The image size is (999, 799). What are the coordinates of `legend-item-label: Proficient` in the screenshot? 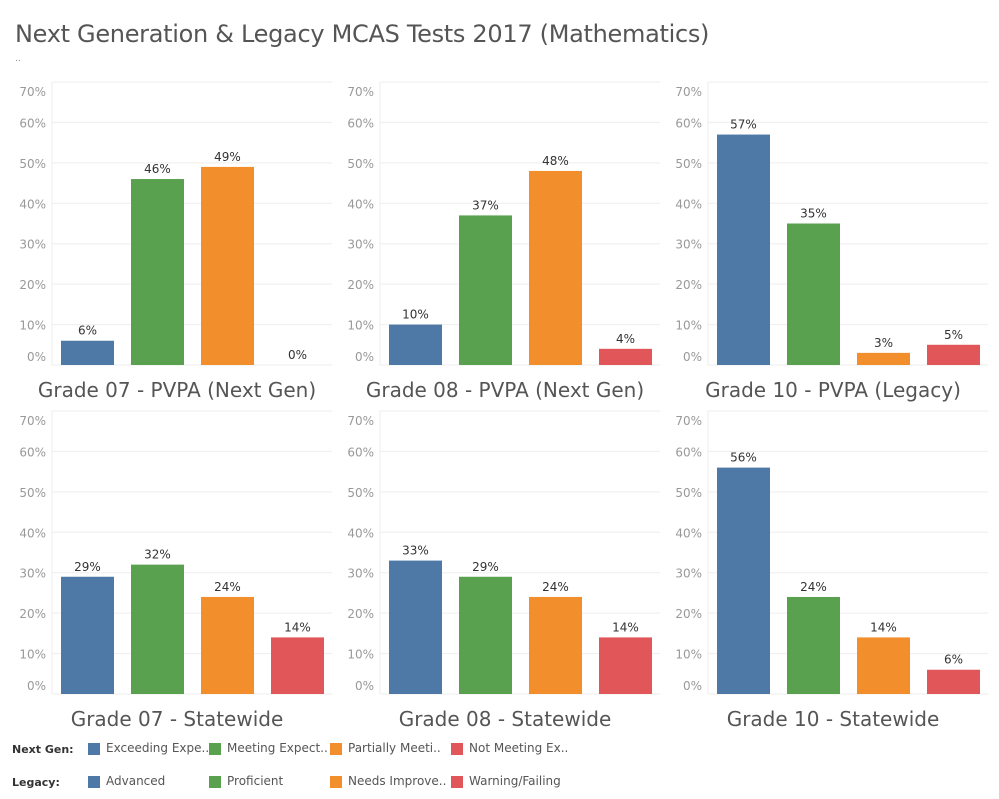 It's located at (255, 781).